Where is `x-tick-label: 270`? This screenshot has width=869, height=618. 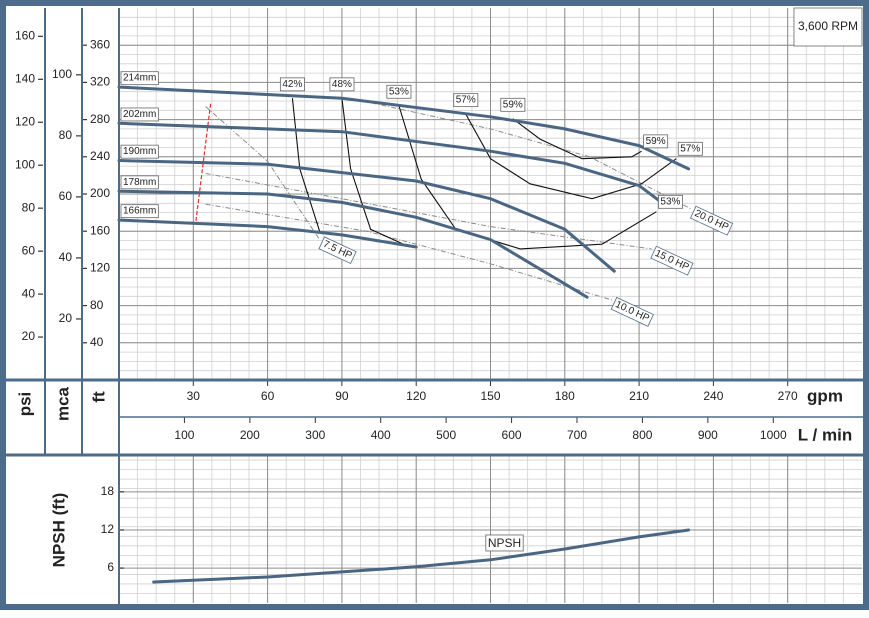
x-tick-label: 270 is located at coordinates (788, 396).